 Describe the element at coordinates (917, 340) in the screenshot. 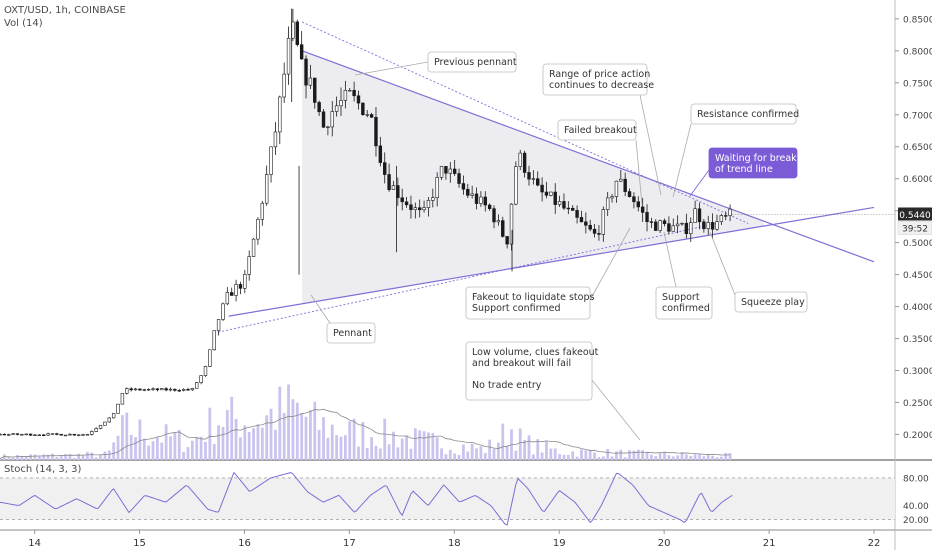

I see `price-tick-label: 0.3500` at that location.